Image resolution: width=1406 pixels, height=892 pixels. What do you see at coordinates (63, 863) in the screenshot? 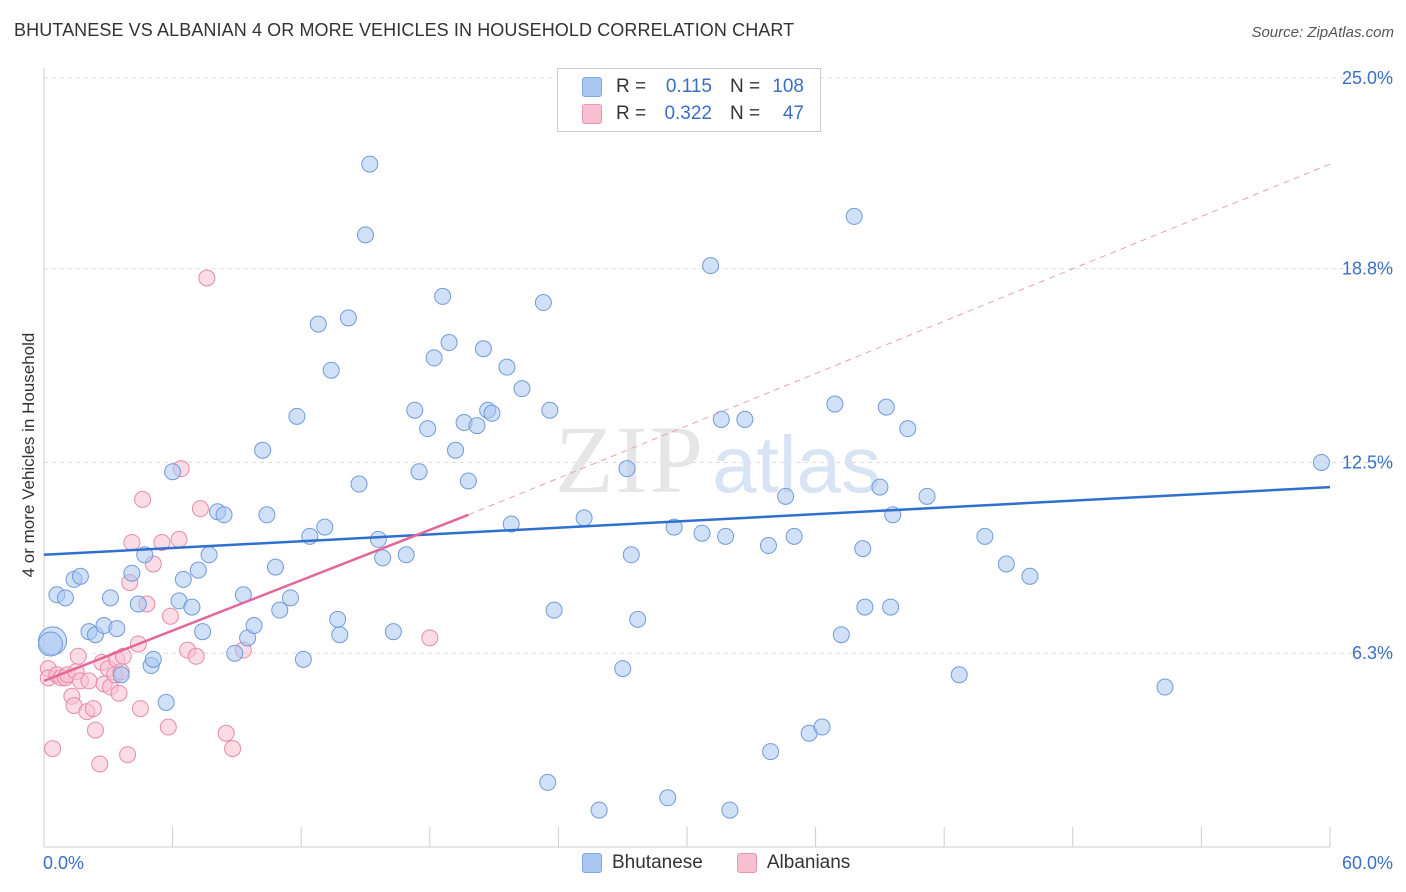
I see `x-tick-label: 0.0%` at bounding box center [63, 863].